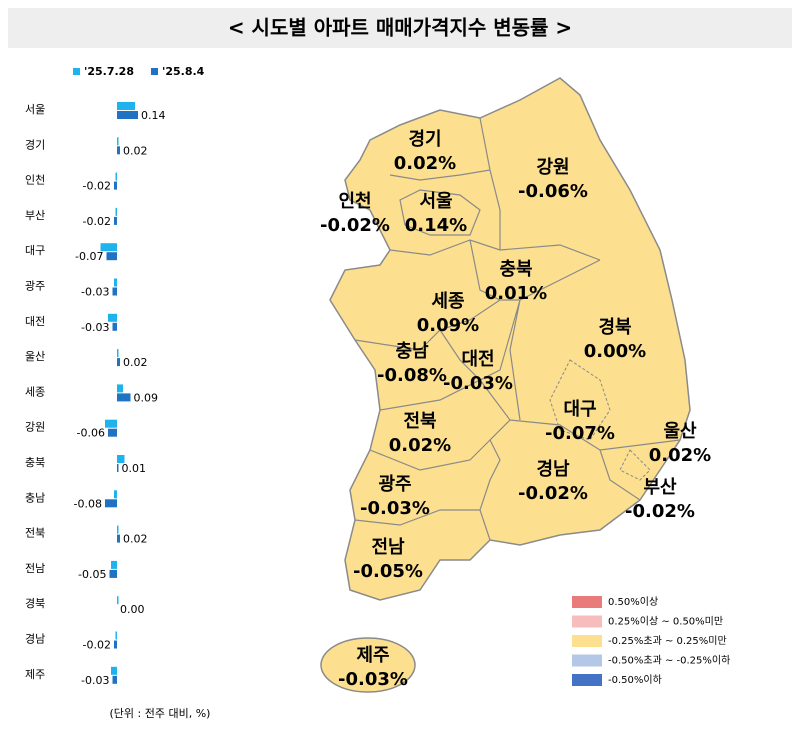 The image size is (800, 737). What do you see at coordinates (35, 568) in the screenshot?
I see `y-tick-label: 전남` at bounding box center [35, 568].